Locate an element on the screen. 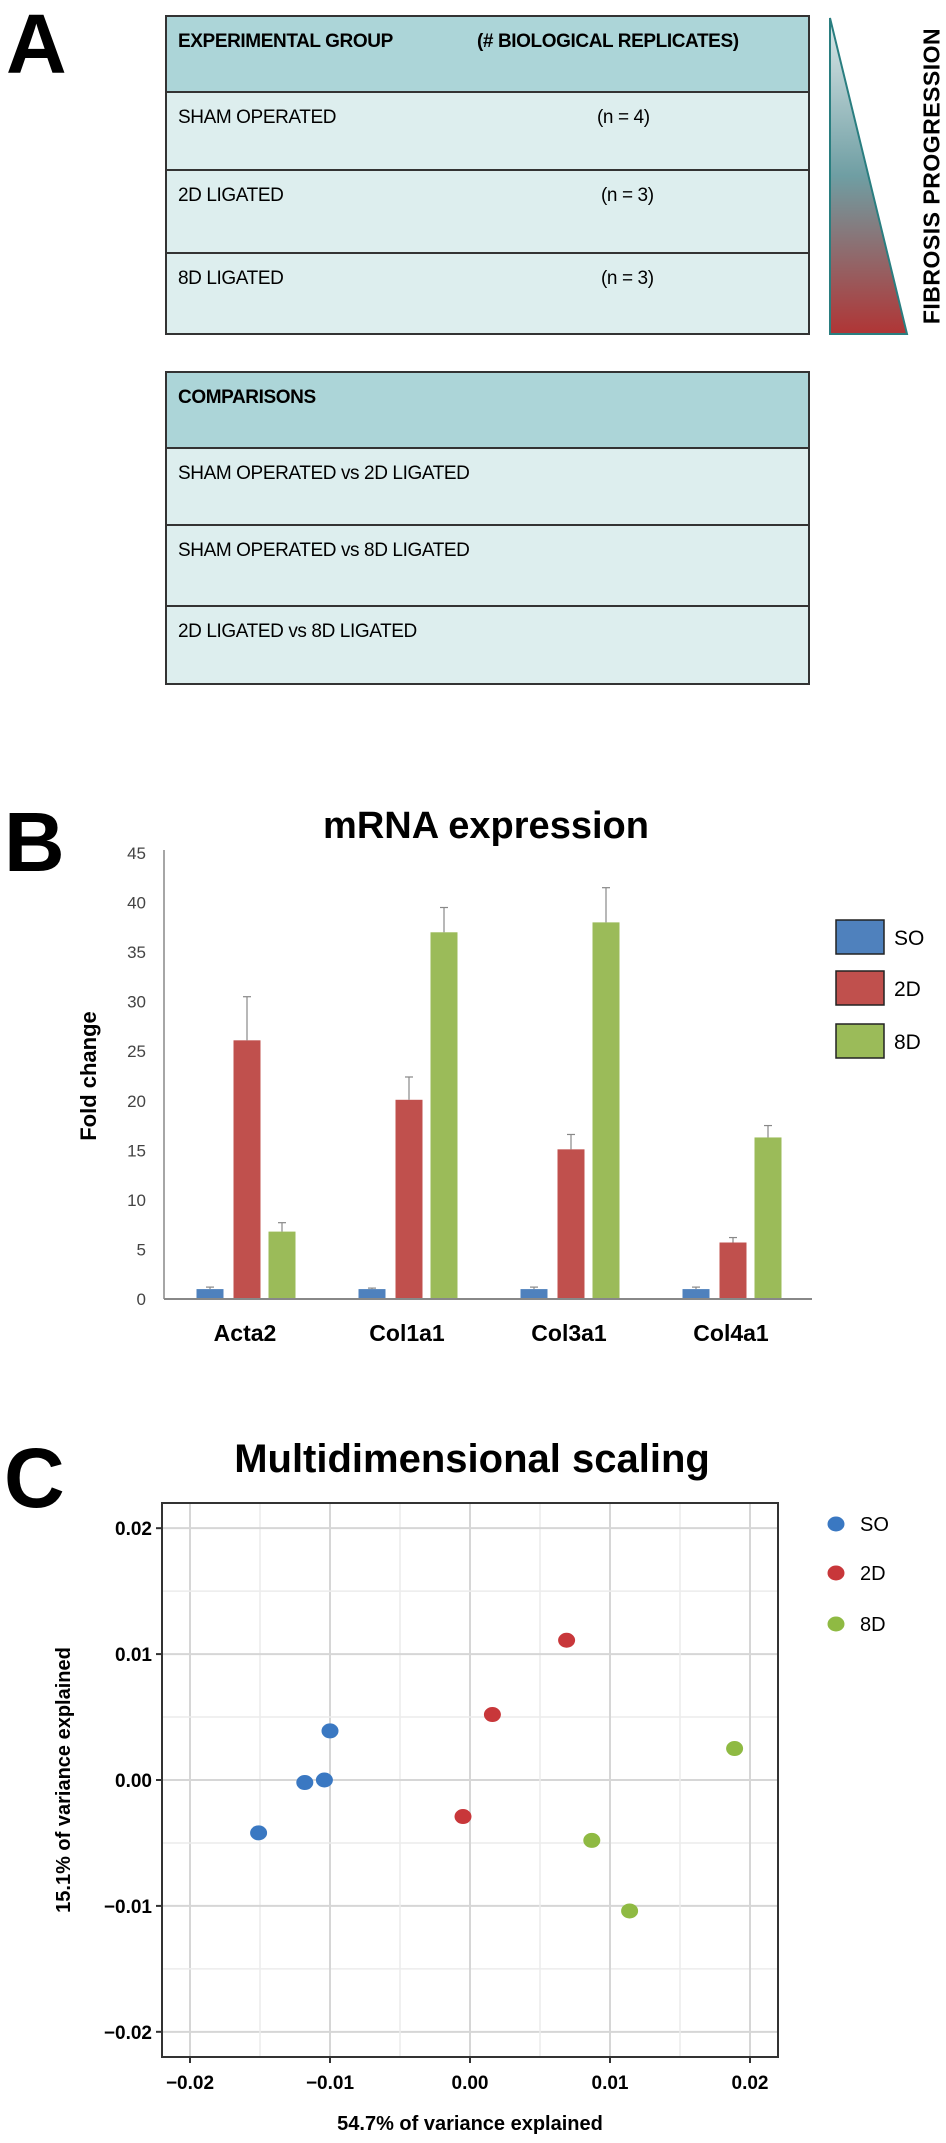  bar-SO-Col3a1 is located at coordinates (534, 1294).